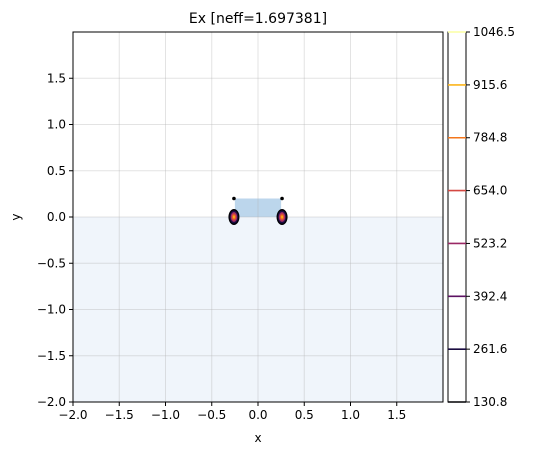 This screenshot has height=455, width=534. I want to click on region-core, so click(258, 207).